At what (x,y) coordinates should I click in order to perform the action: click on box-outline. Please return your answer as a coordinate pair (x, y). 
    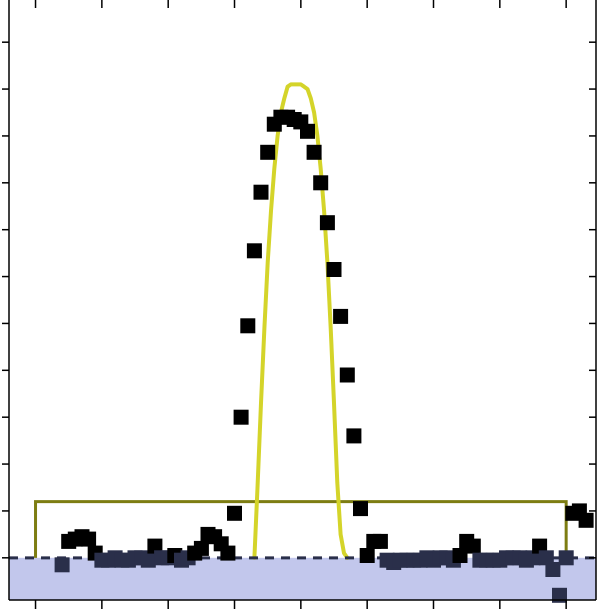
    Looking at the image, I should click on (301, 529).